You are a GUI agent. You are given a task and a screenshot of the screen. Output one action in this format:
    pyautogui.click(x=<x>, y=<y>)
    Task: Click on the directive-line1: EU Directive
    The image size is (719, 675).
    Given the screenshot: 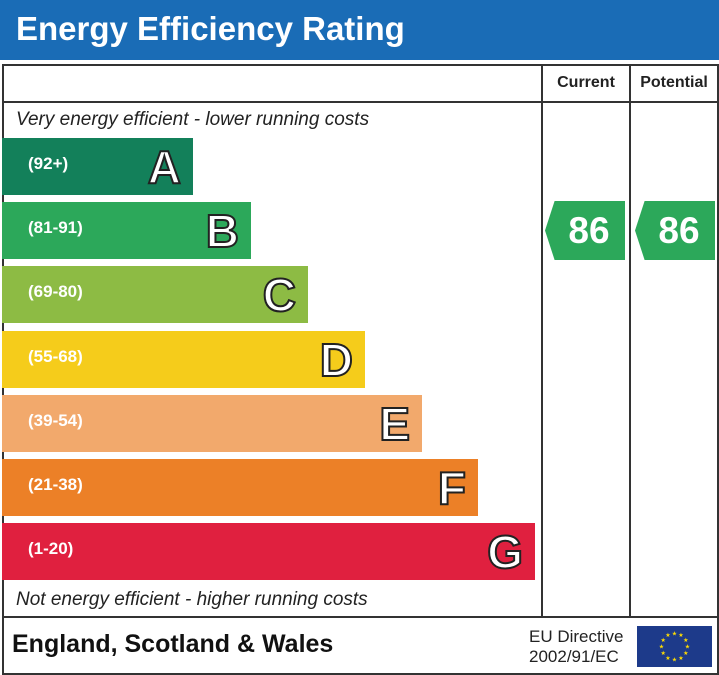 What is the action you would take?
    pyautogui.click(x=576, y=636)
    